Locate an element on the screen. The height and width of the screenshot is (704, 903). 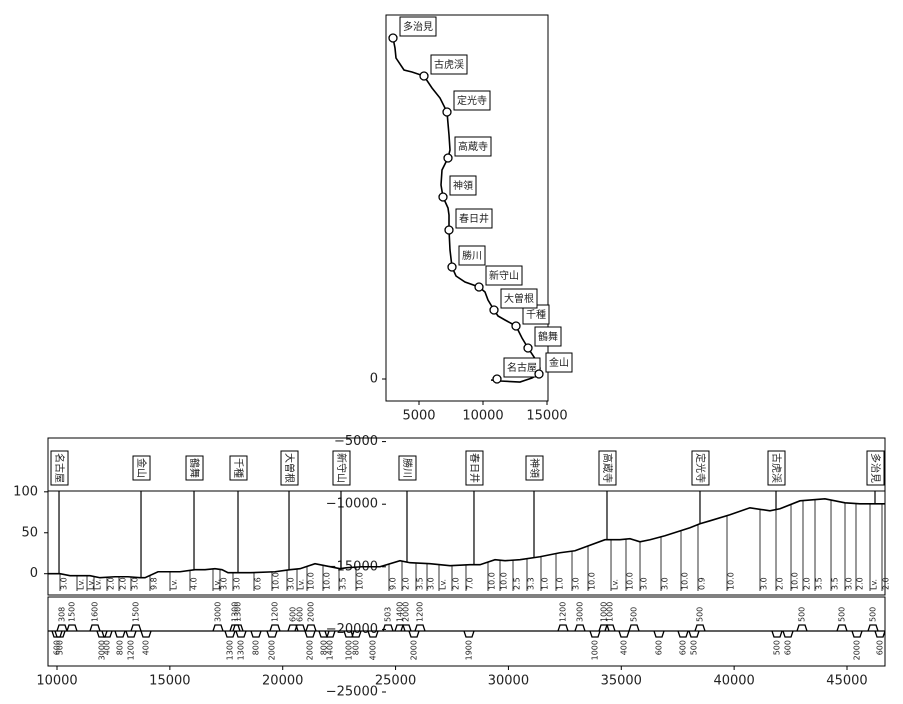
curve-radius-label: 400 is located at coordinates (624, 647).